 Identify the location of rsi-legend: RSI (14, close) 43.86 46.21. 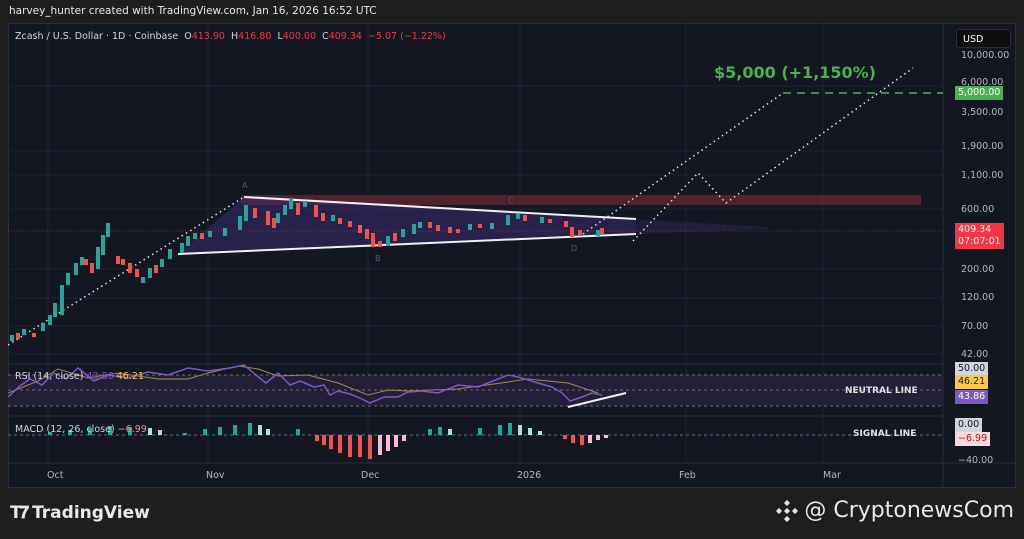
(79, 376).